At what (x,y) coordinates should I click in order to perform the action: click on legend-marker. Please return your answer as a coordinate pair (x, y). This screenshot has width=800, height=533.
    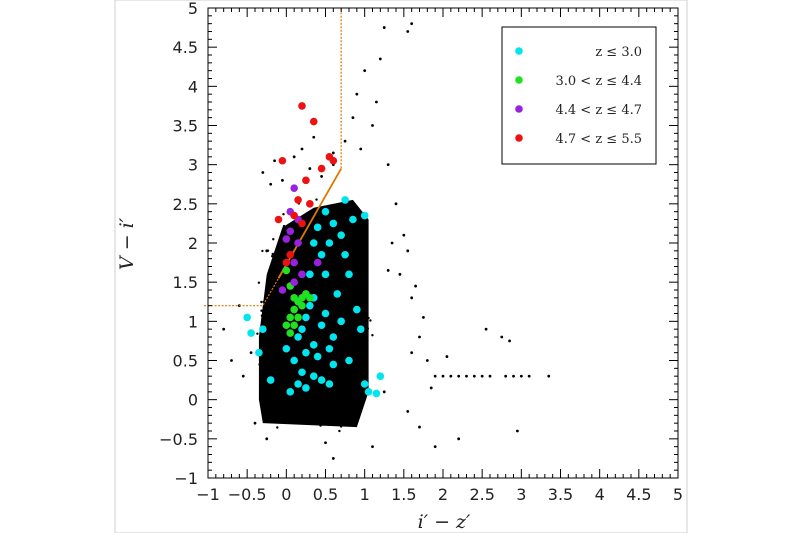
    Looking at the image, I should click on (519, 51).